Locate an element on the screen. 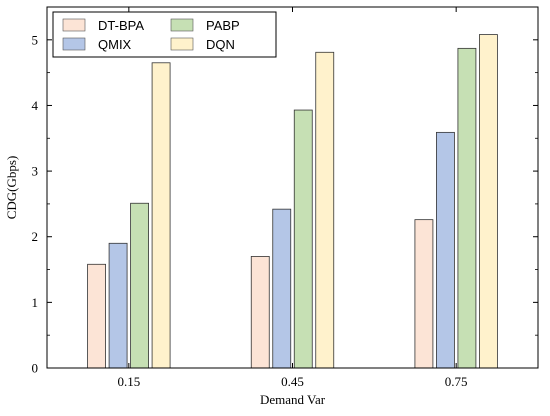 The width and height of the screenshot is (550, 416). legend-swatch-dqn is located at coordinates (182, 44).